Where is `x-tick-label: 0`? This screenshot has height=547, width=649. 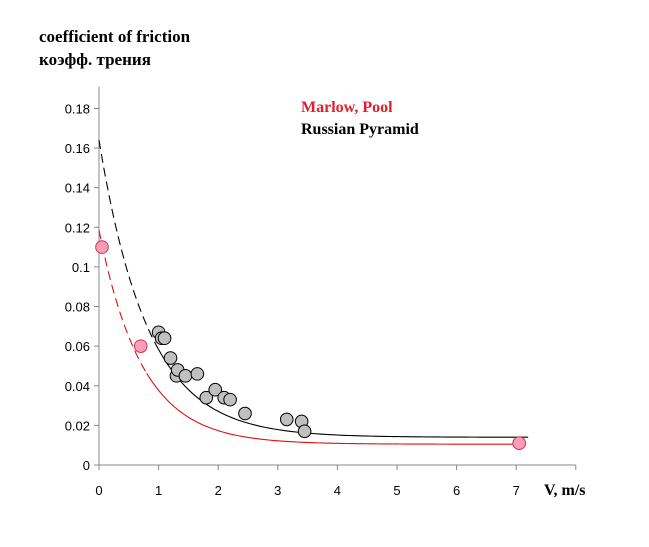
x-tick-label: 0 is located at coordinates (98, 490).